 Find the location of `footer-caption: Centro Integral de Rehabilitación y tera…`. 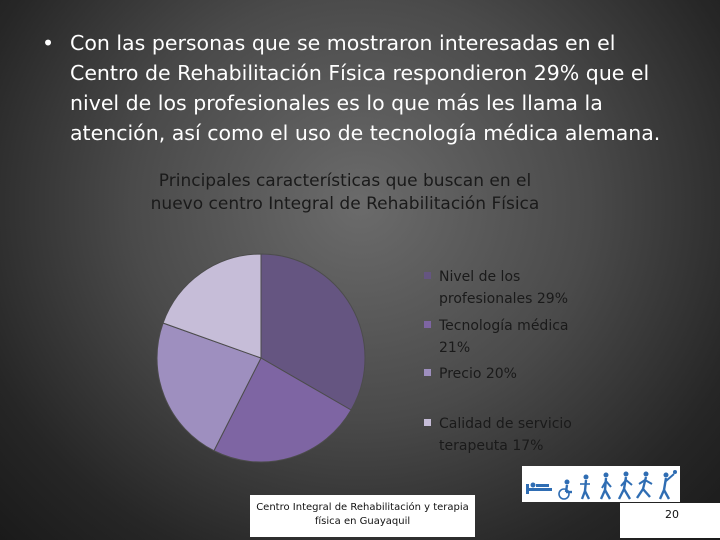

footer-caption: Centro Integral de Rehabilitación y tera… is located at coordinates (362, 516).